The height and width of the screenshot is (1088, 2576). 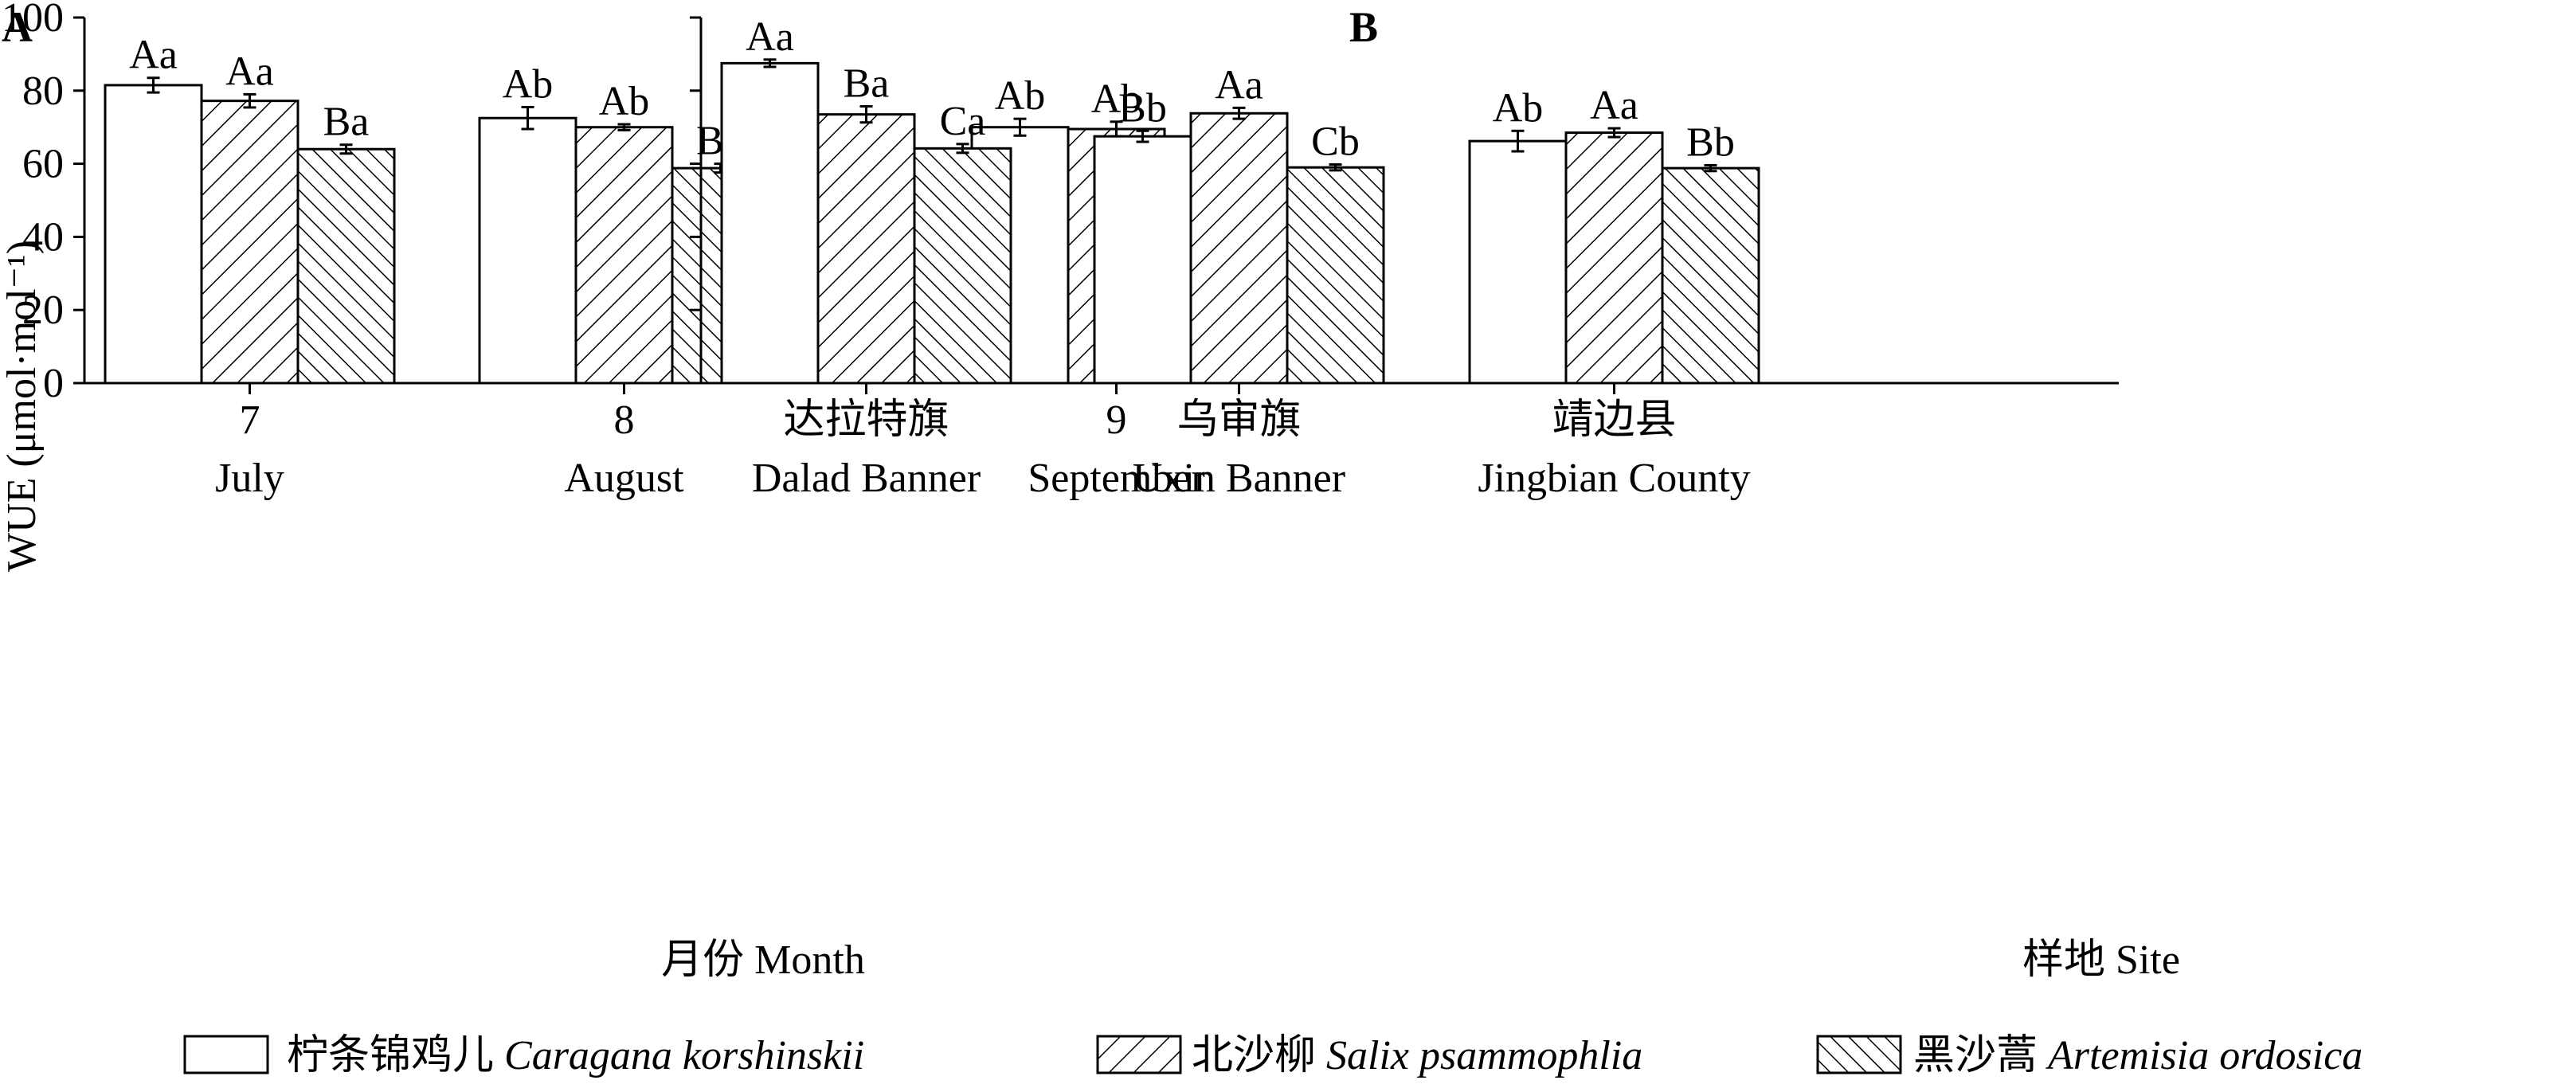 What do you see at coordinates (963, 121) in the screenshot?
I see `significance-label-b: Ca` at bounding box center [963, 121].